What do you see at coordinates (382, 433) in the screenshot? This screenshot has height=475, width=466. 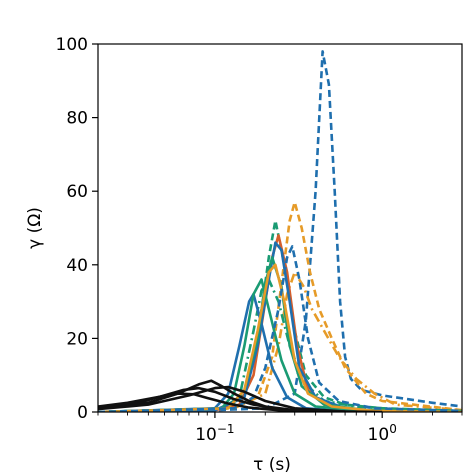 I see `x-tick-label: 10⁰` at bounding box center [382, 433].